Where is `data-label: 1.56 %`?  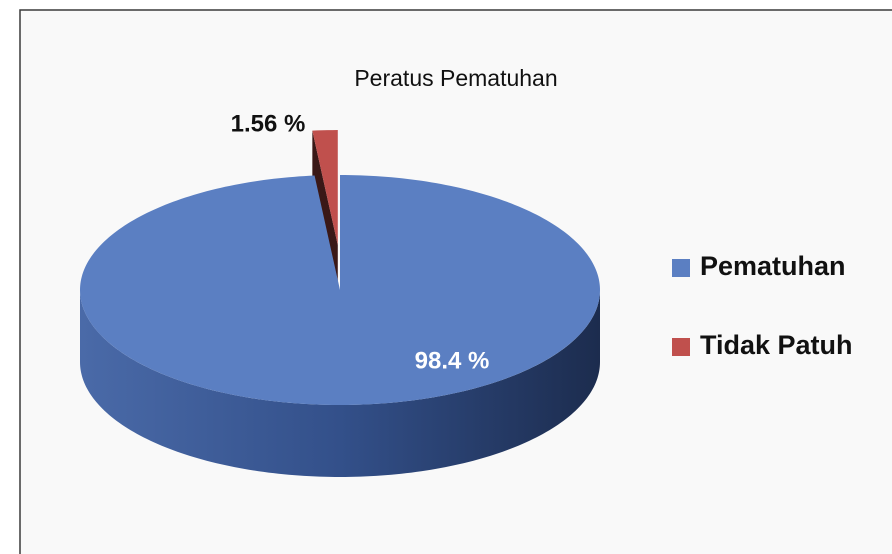 data-label: 1.56 % is located at coordinates (268, 123).